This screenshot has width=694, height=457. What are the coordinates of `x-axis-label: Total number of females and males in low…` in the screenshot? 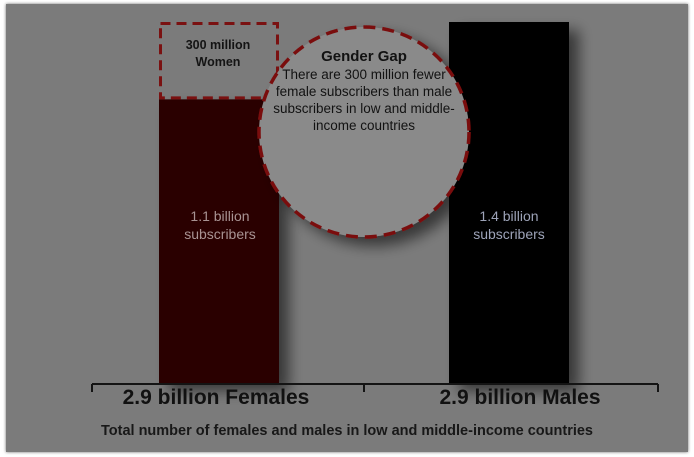 It's located at (347, 431).